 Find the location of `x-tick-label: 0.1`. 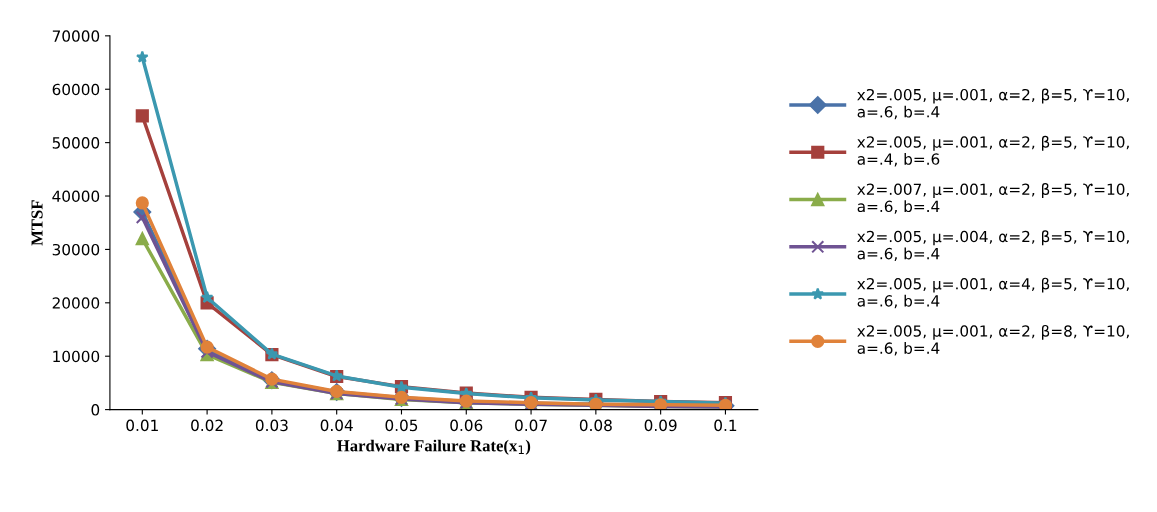

x-tick-label: 0.1 is located at coordinates (725, 425).